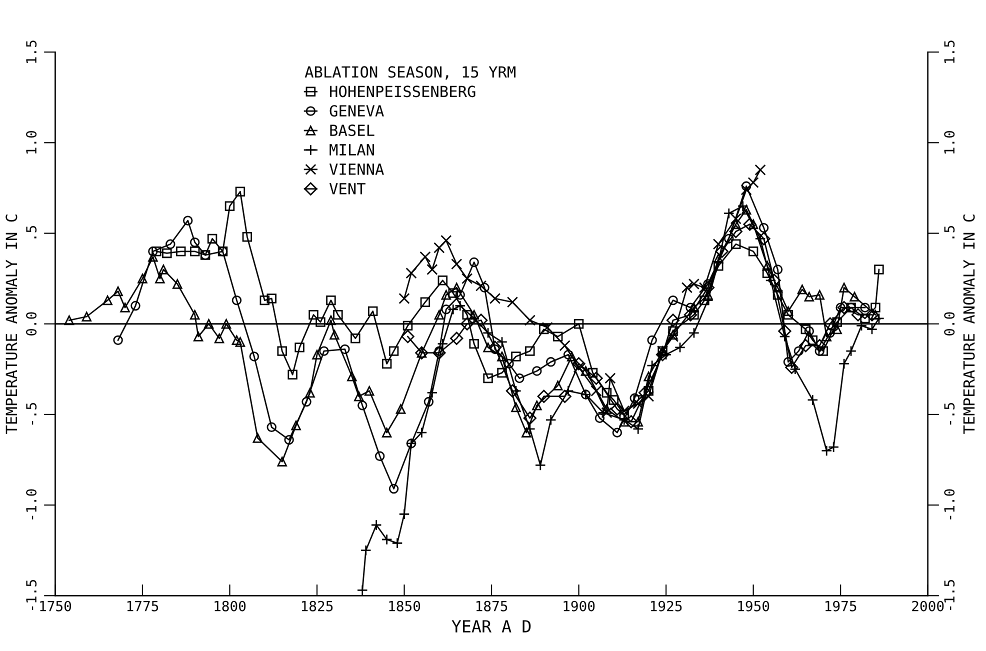  Describe the element at coordinates (949, 142) in the screenshot. I see `y2-tick-label: 1.0` at that location.